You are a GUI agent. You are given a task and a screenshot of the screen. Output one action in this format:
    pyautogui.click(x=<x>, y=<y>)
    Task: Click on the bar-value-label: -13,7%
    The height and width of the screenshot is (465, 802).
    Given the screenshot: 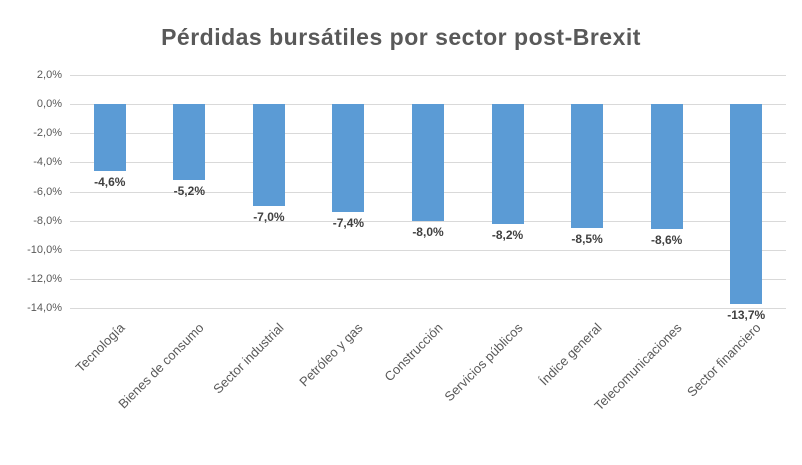 What is the action you would take?
    pyautogui.click(x=746, y=314)
    